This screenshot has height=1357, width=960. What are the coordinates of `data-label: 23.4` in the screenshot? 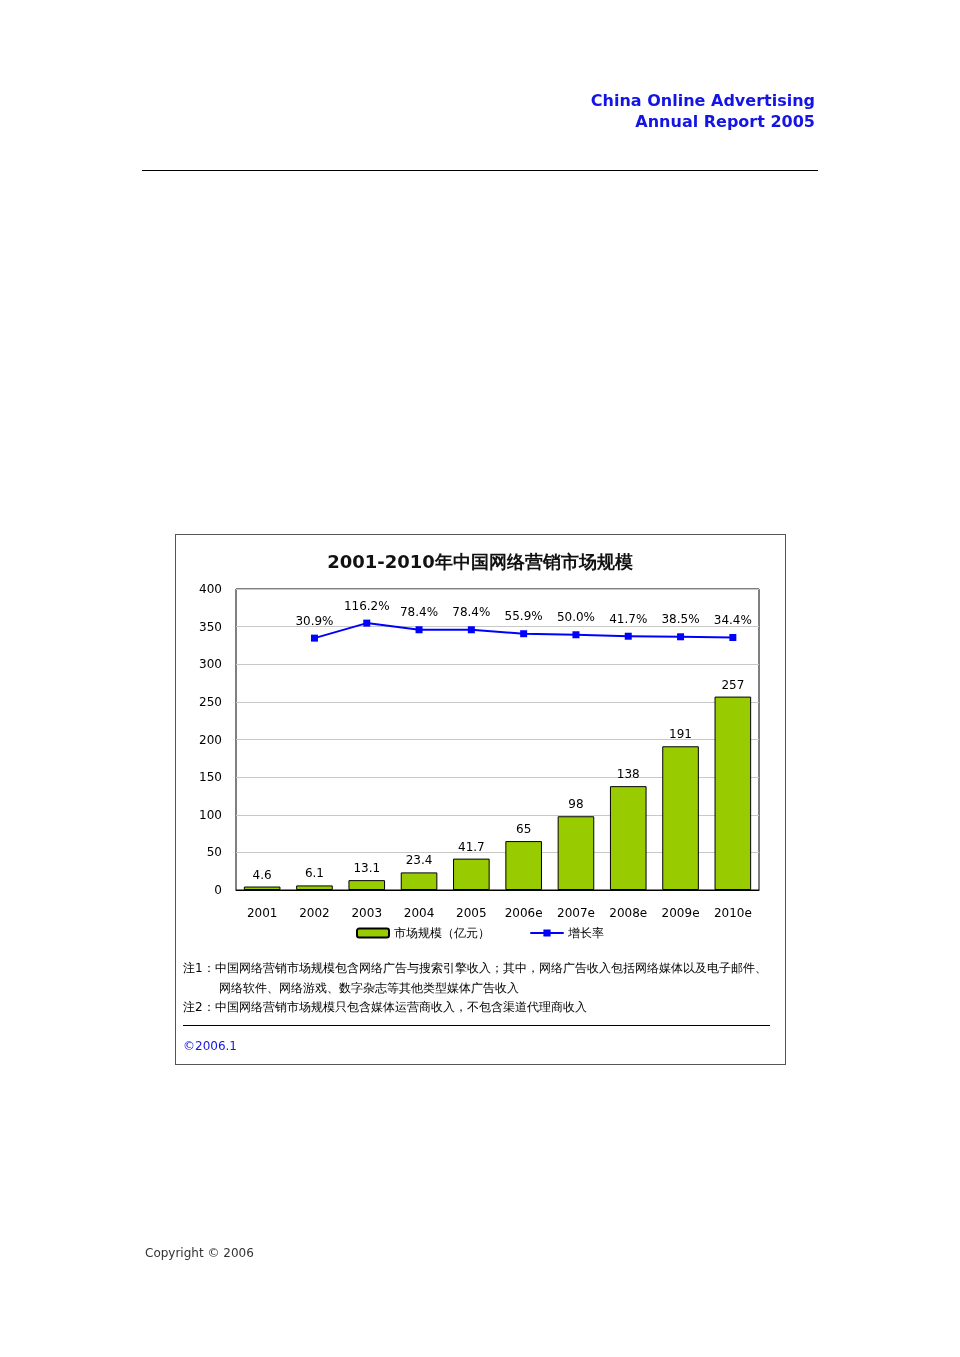 It's located at (419, 860).